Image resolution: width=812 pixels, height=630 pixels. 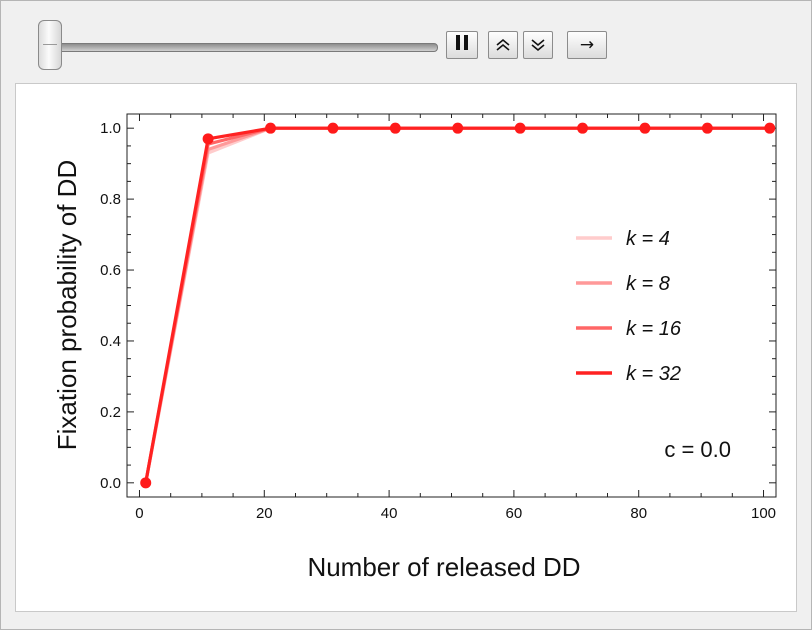 I want to click on parameter-annotation: c = 0.0, so click(x=697, y=449).